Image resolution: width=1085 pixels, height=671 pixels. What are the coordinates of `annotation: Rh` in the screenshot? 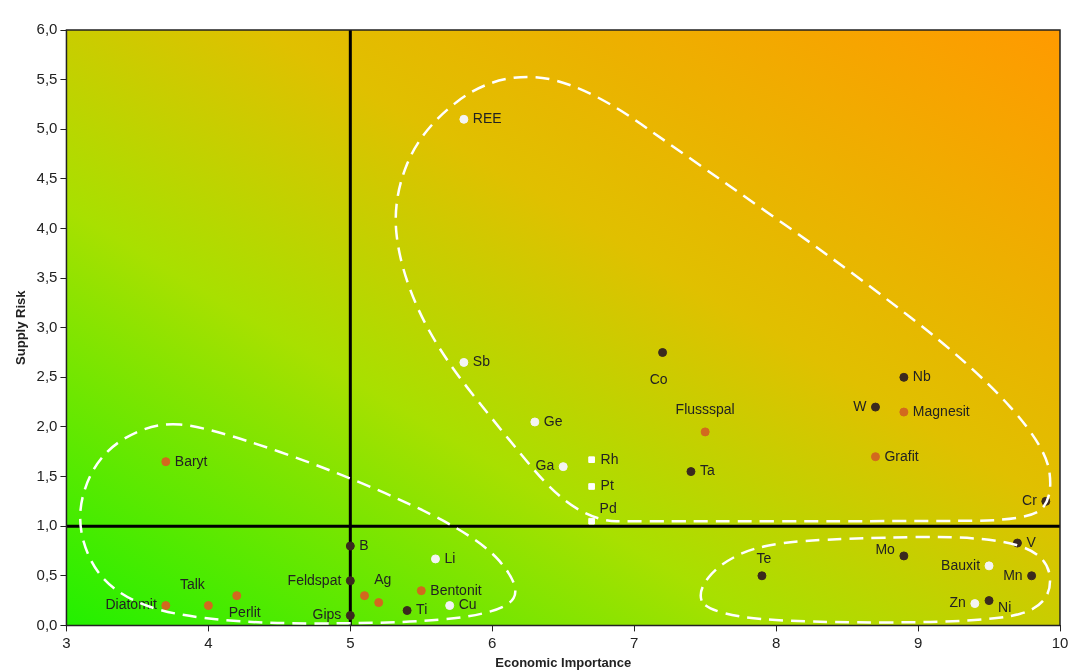 It's located at (609, 458).